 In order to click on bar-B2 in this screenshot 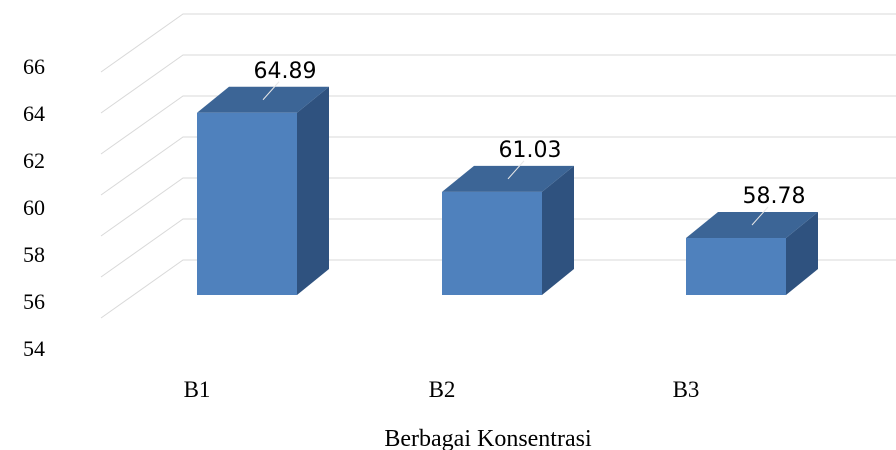, I will do `click(508, 230)`.